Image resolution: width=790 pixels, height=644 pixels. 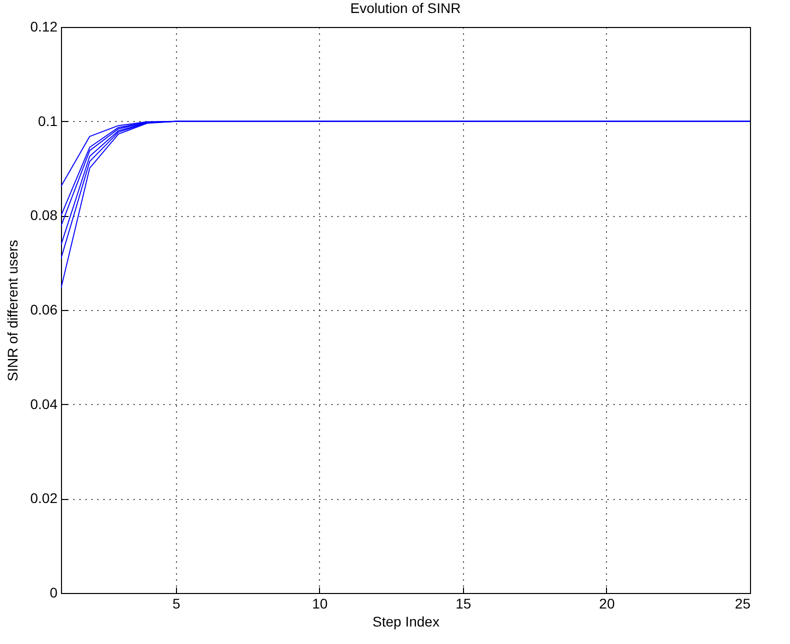 I want to click on x-axis-title: Step Index, so click(x=406, y=622).